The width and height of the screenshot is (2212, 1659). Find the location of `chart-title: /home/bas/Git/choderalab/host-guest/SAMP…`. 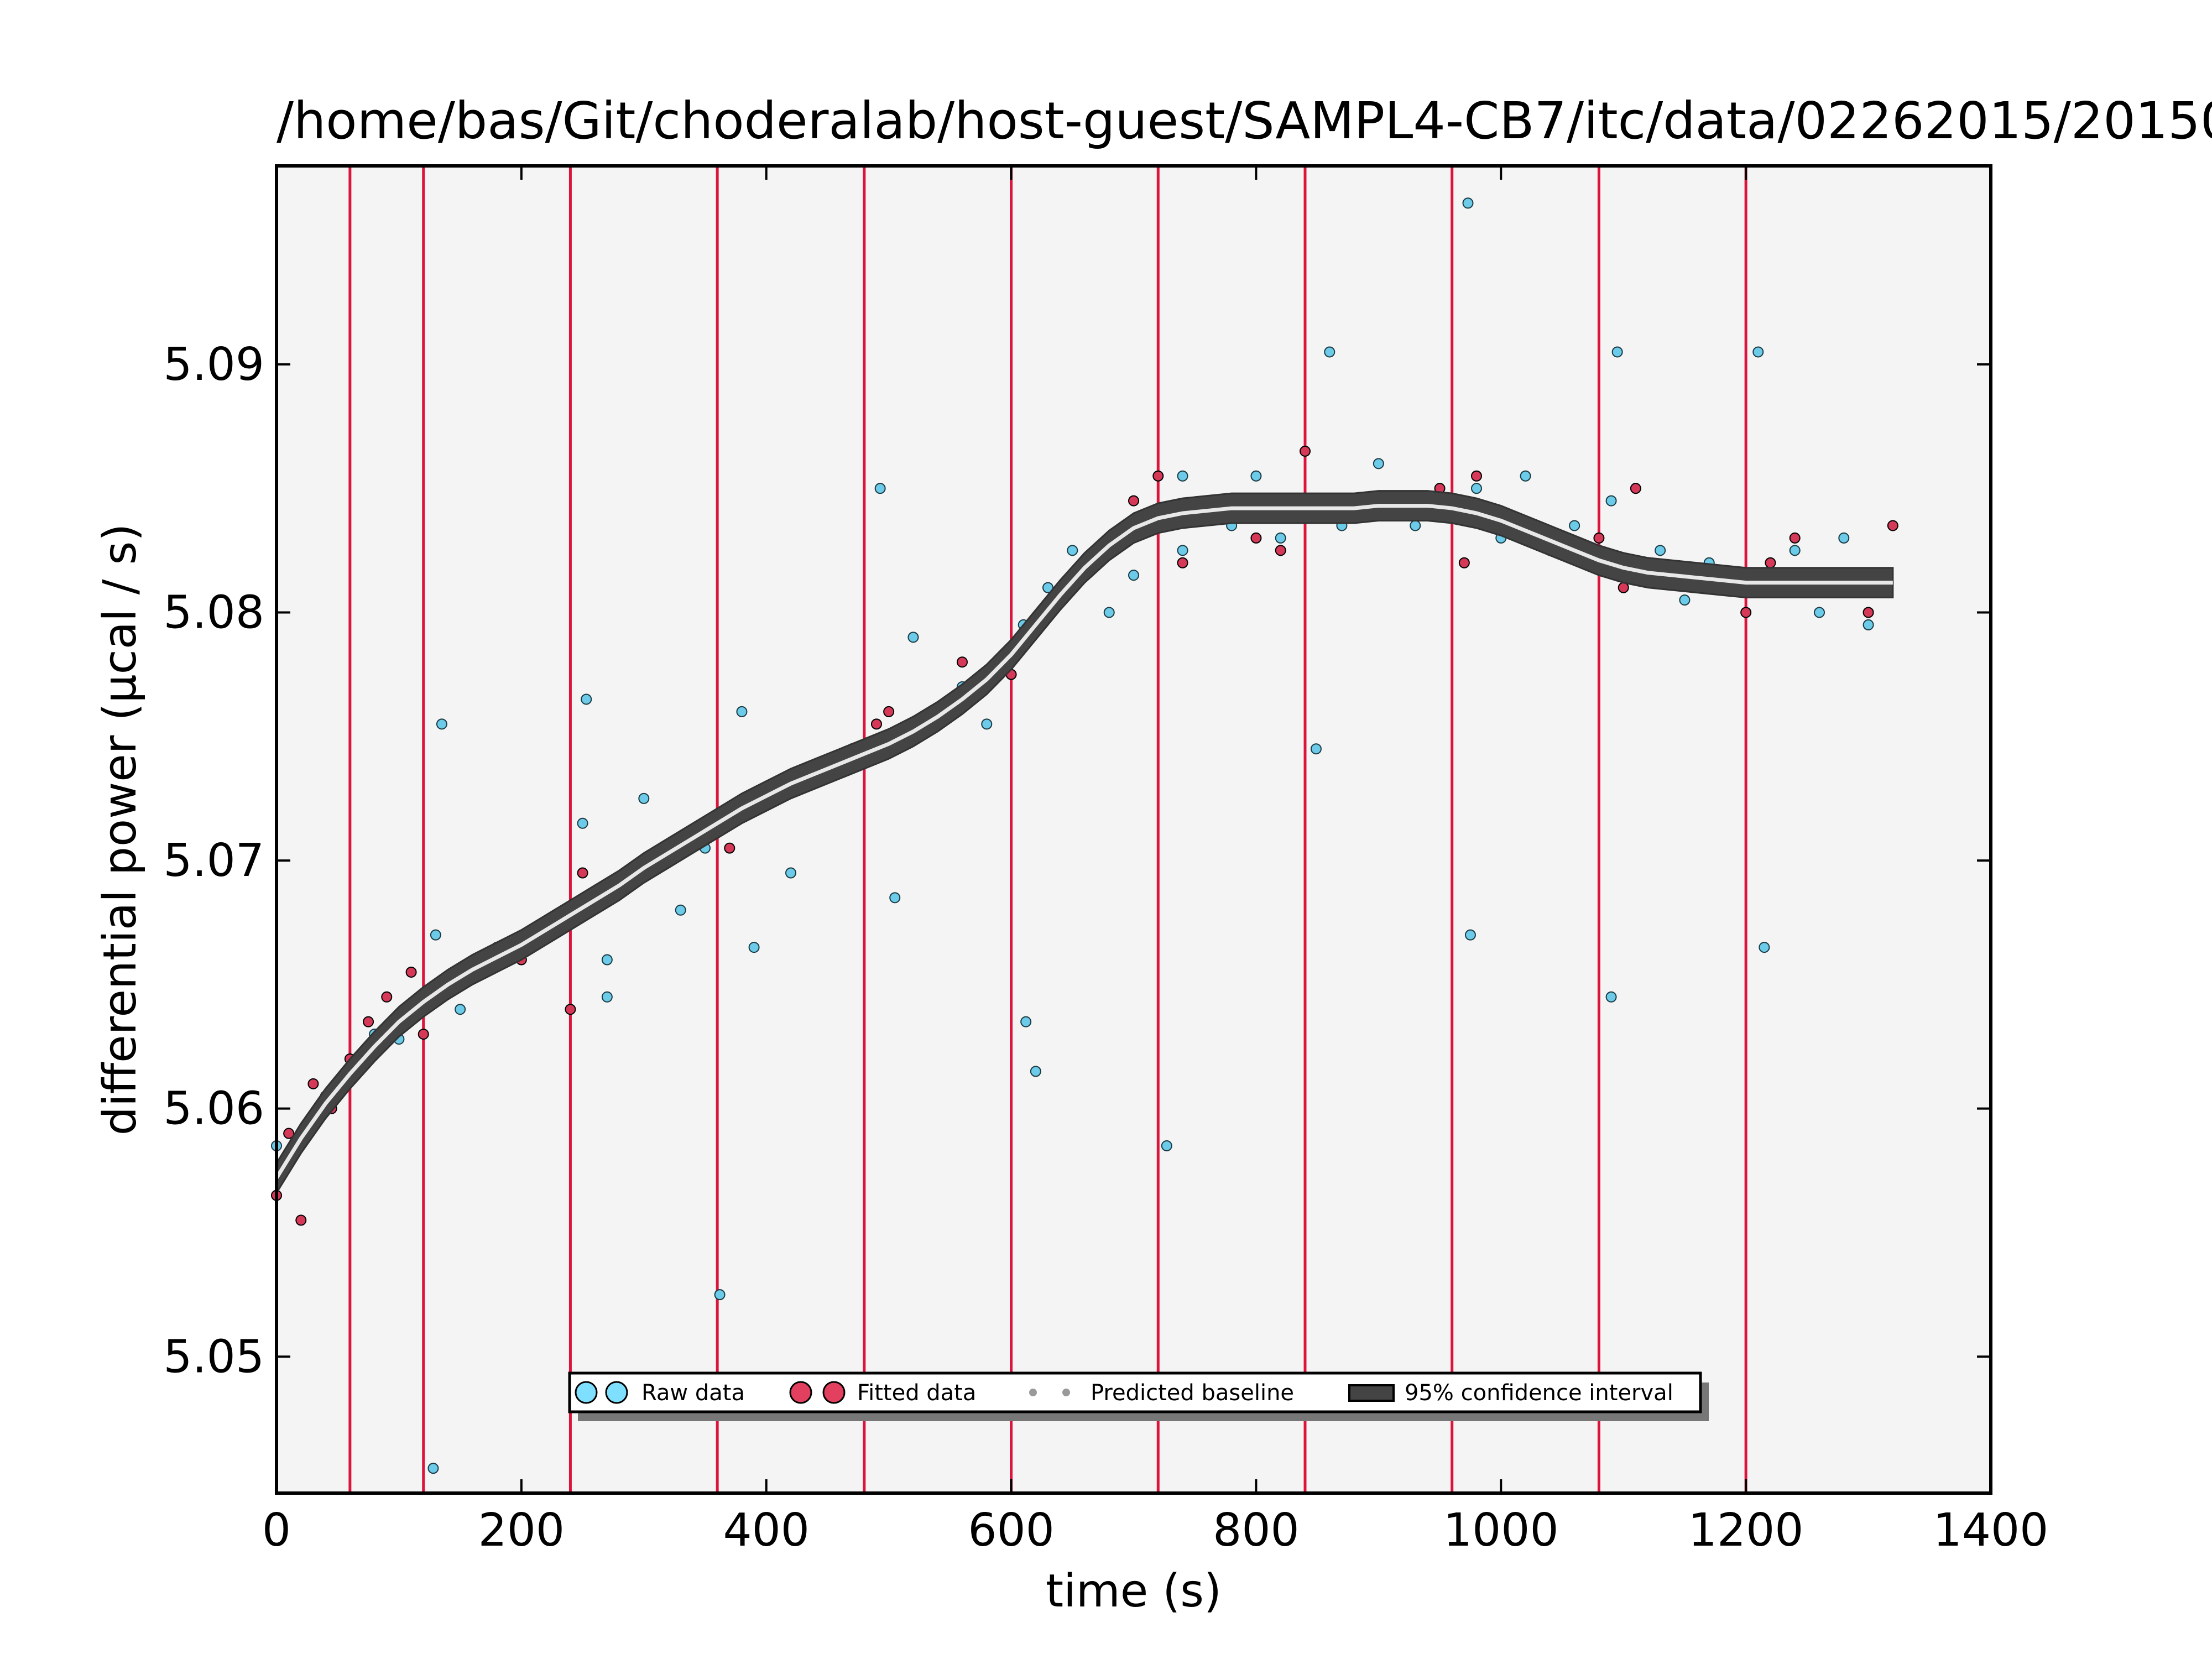

chart-title: /home/bas/Git/choderalab/host-guest/SAMP… is located at coordinates (1244, 121).